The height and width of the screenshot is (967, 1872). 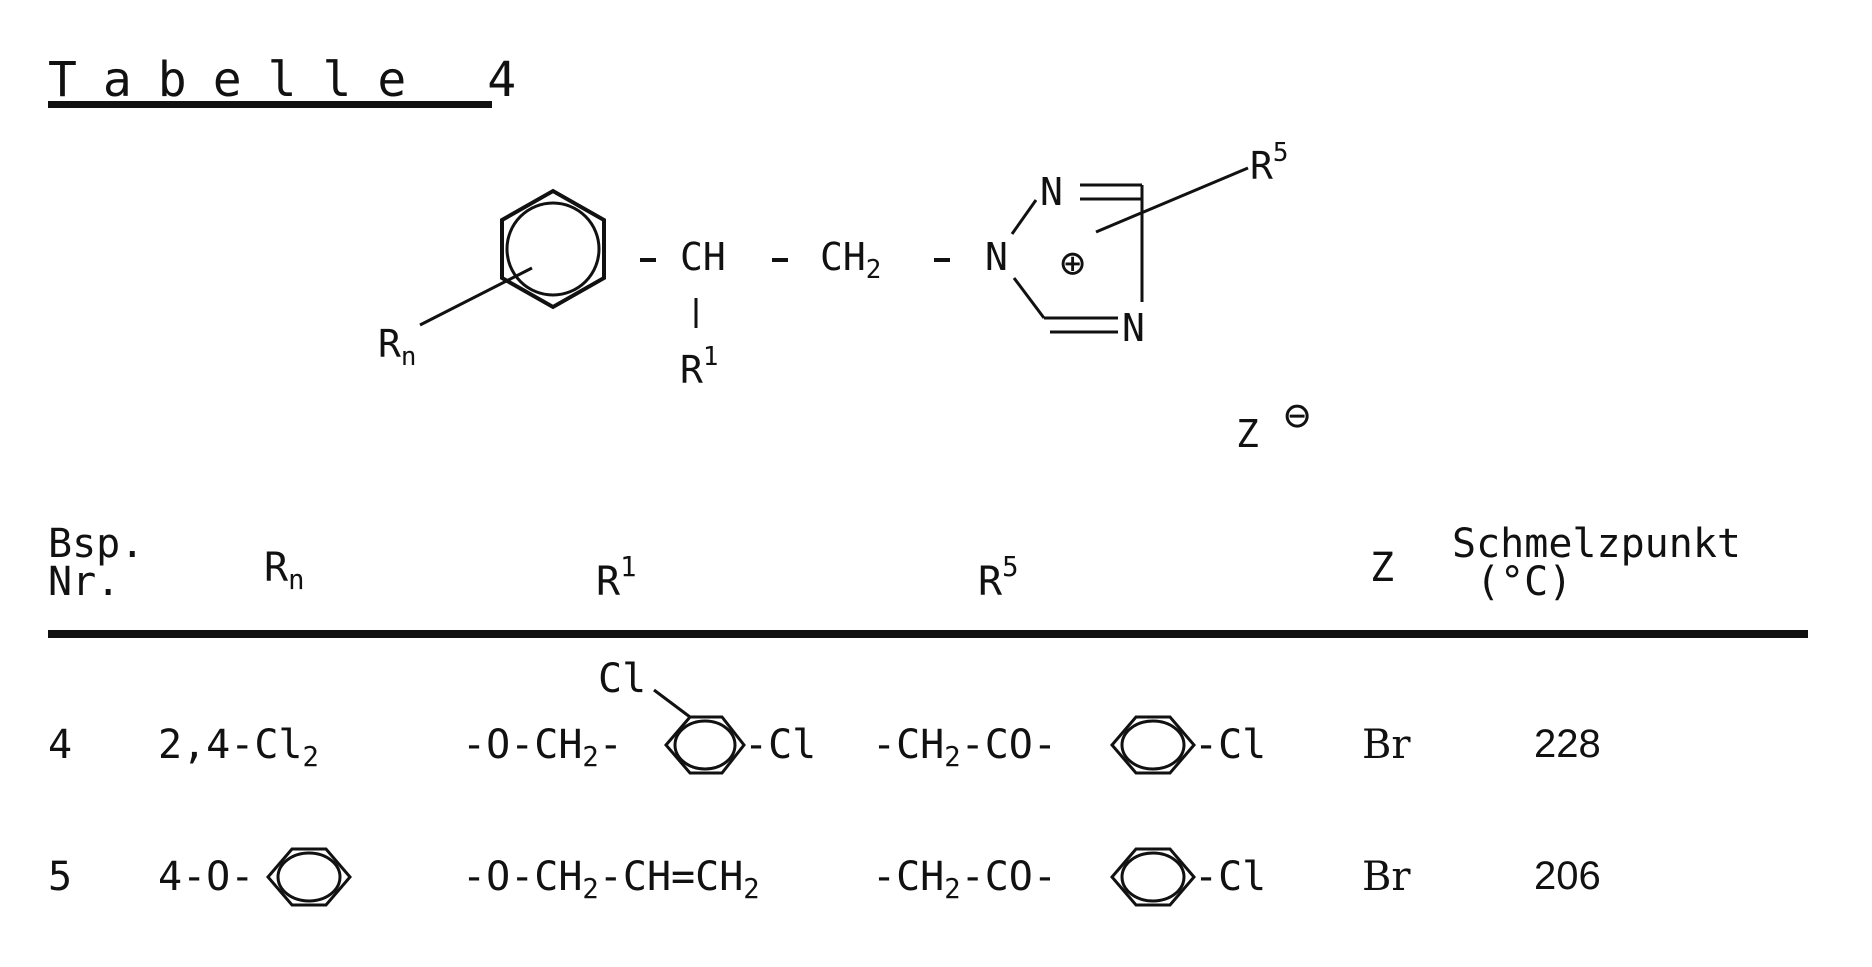 What do you see at coordinates (1172, 200) in the screenshot?
I see `r5-bond` at bounding box center [1172, 200].